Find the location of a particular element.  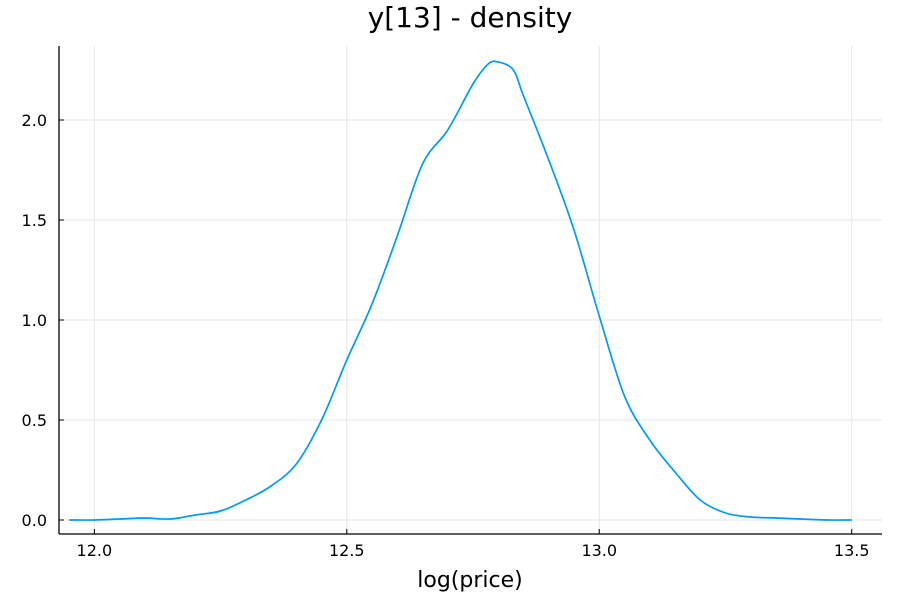

chart-title: y[13] - density is located at coordinates (470, 17).